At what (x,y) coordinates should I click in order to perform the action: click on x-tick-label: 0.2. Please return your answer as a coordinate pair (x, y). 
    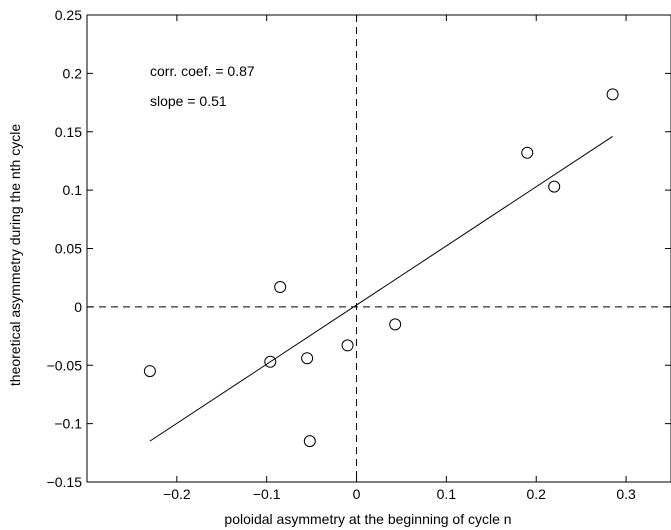
    Looking at the image, I should click on (536, 494).